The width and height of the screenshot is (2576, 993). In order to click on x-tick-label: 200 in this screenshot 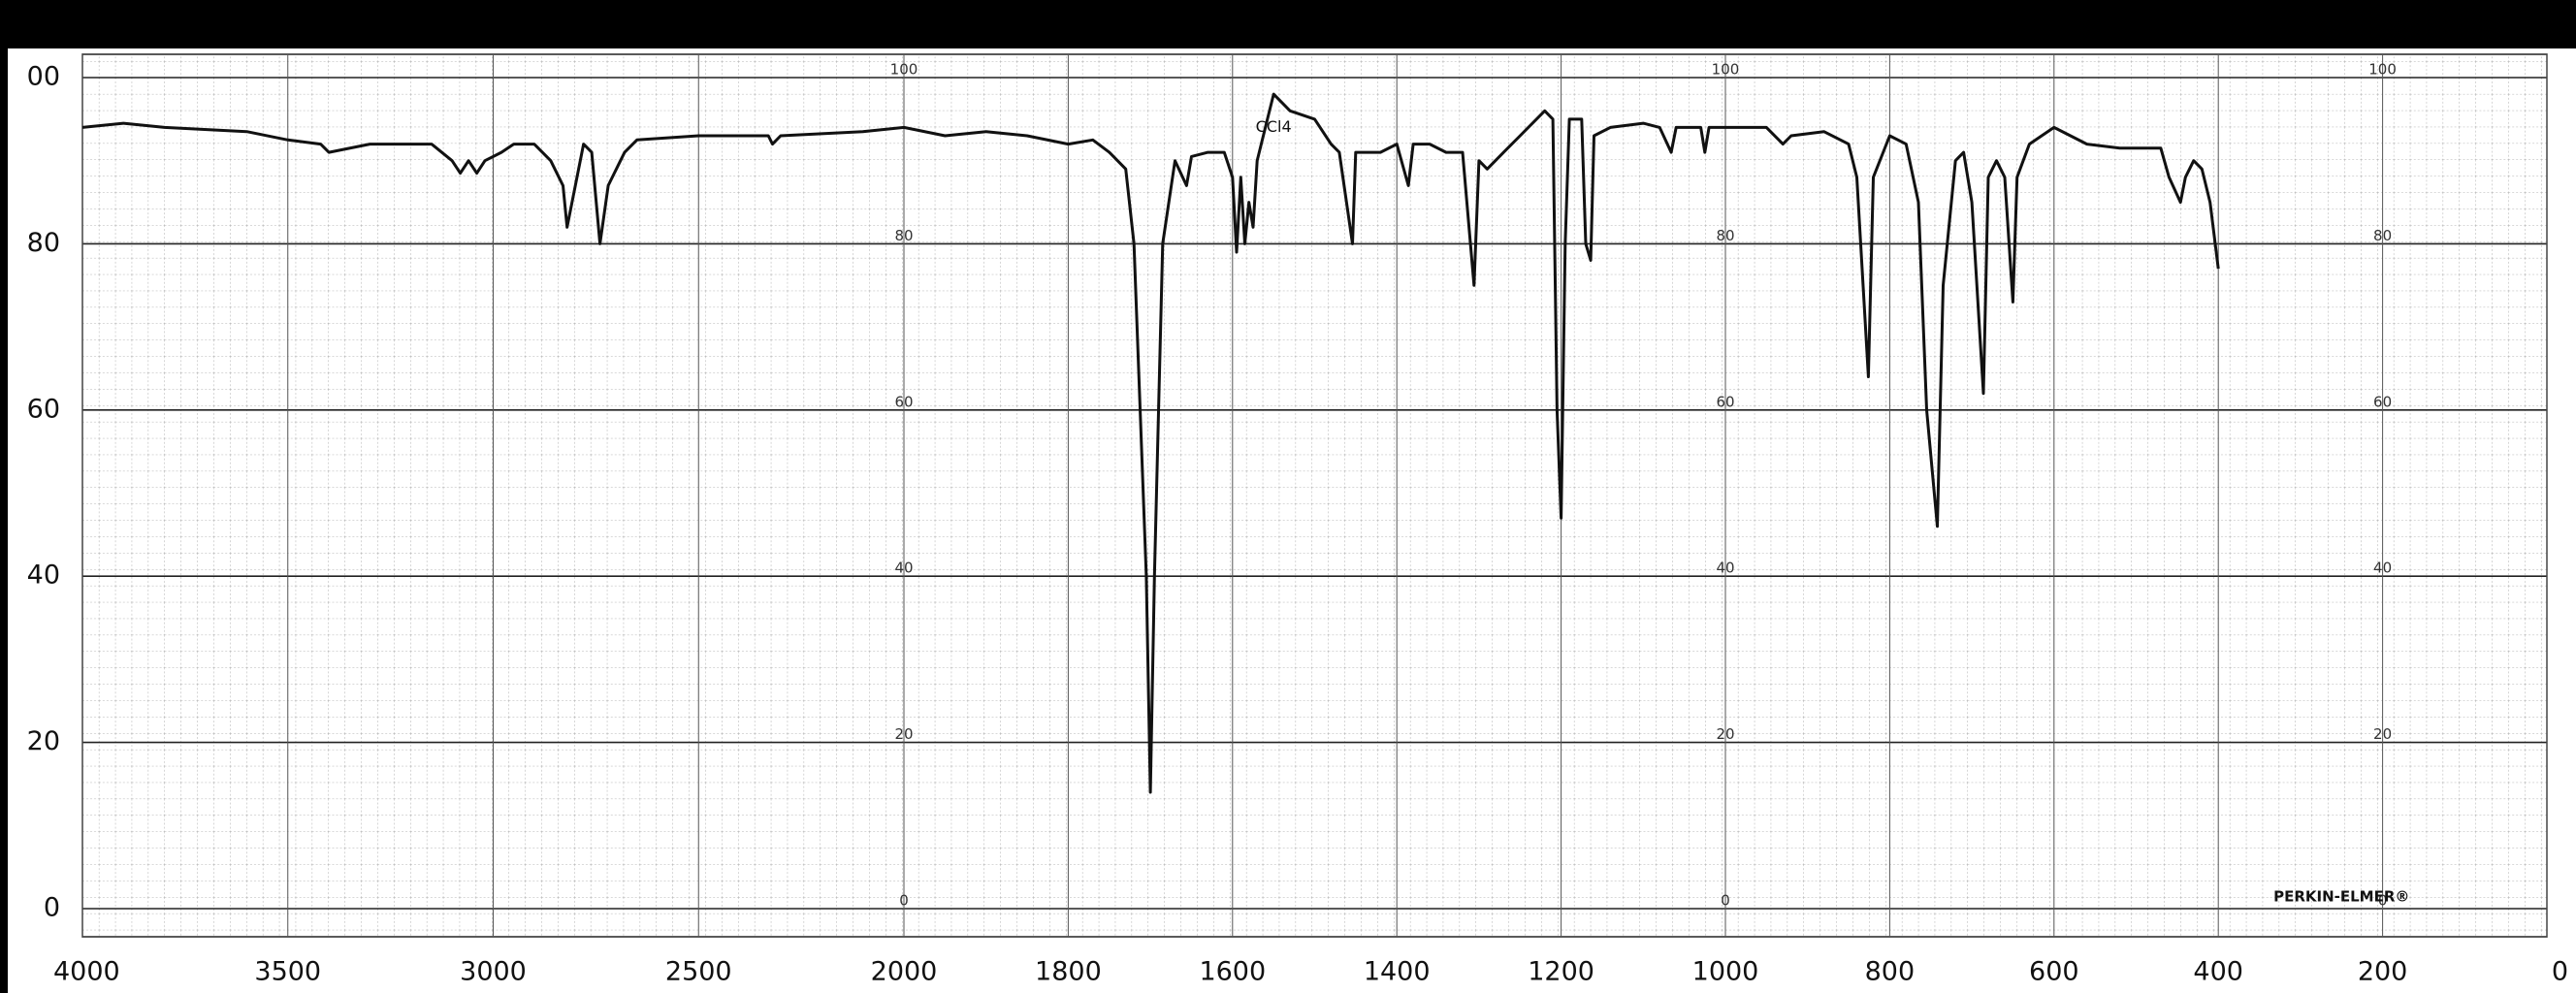, I will do `click(2383, 972)`.